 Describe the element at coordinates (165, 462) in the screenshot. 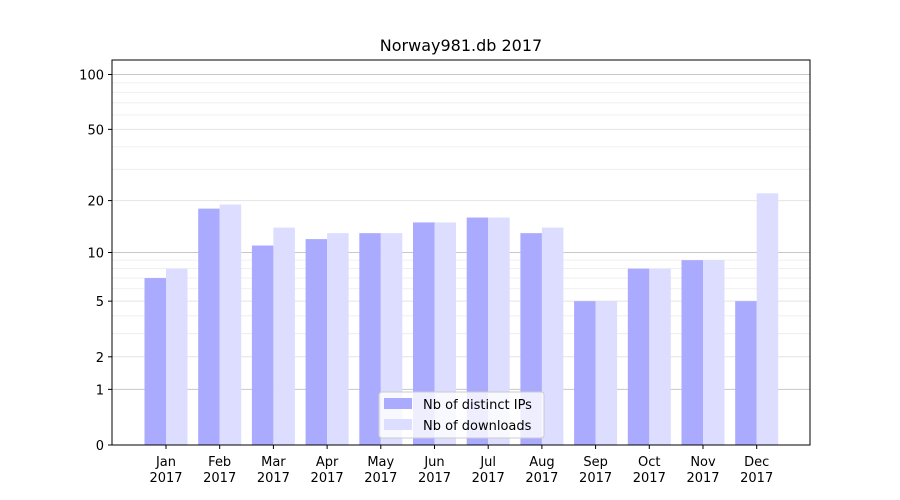

I see `x-tick-label-month: Jan` at that location.